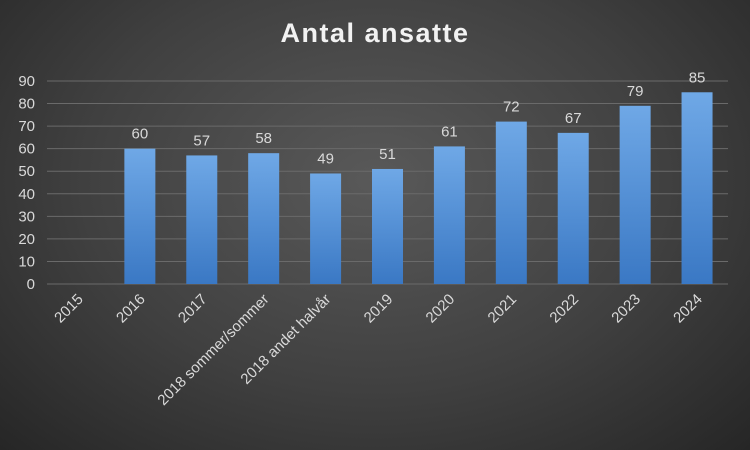 This screenshot has height=450, width=750. What do you see at coordinates (449, 131) in the screenshot?
I see `data-label: 61` at bounding box center [449, 131].